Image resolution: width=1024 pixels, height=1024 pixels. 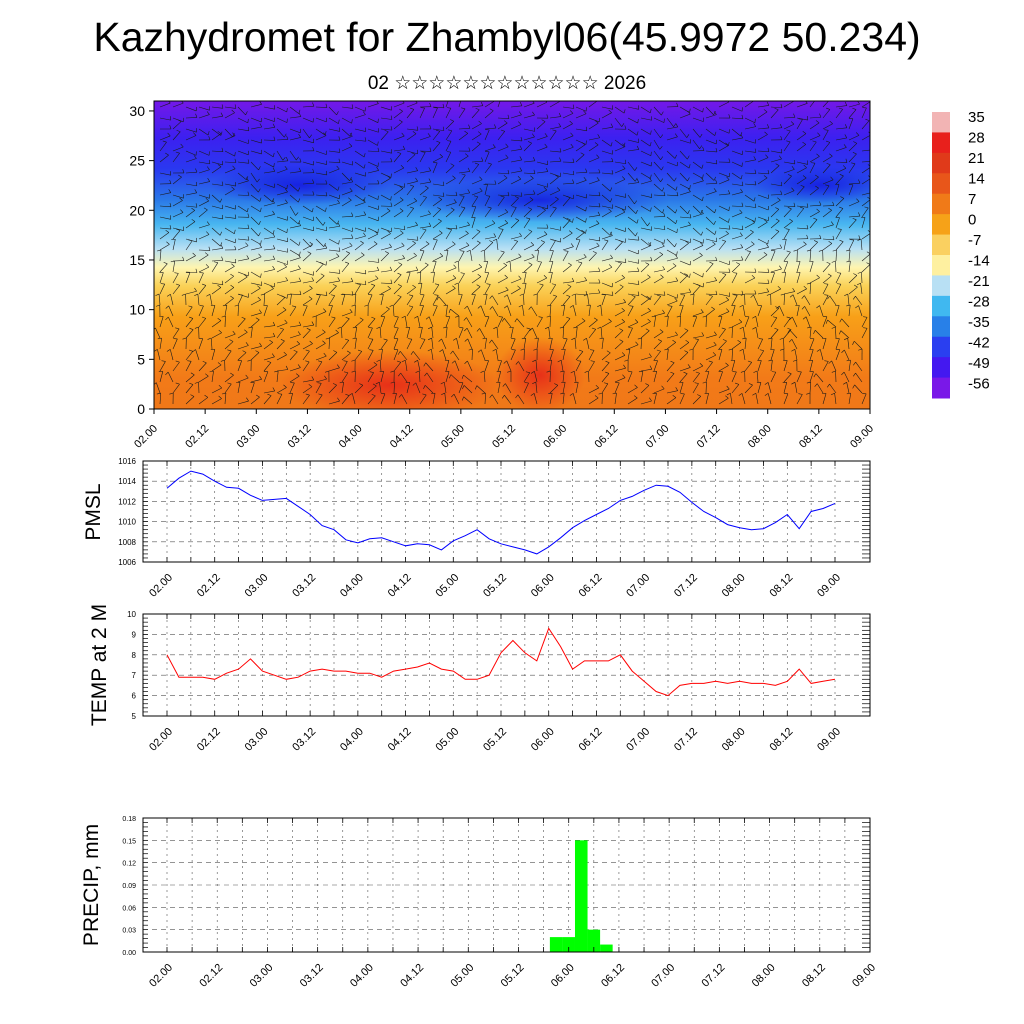 What do you see at coordinates (941, 204) in the screenshot?
I see `colorbar-swatch` at bounding box center [941, 204].